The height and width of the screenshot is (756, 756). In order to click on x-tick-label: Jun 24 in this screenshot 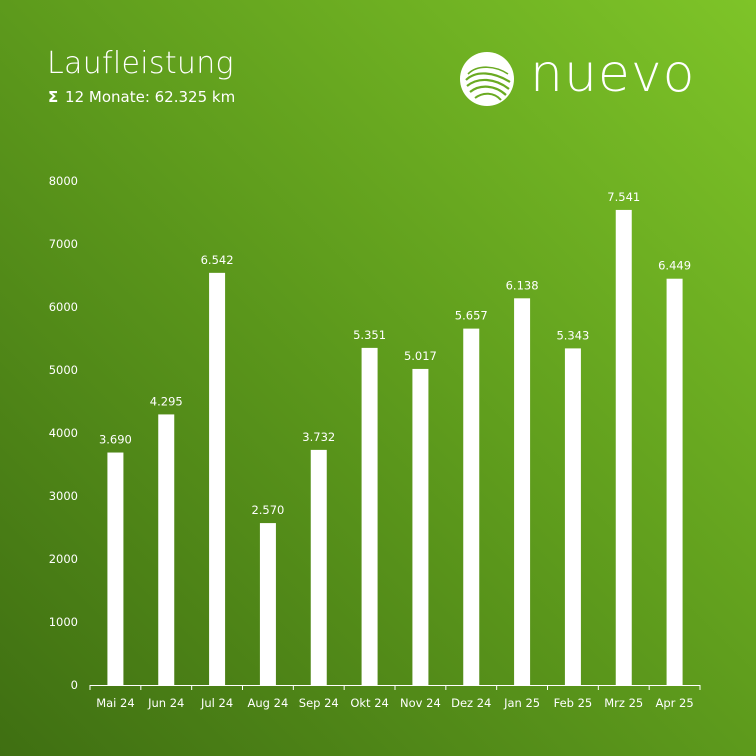, I will do `click(165, 703)`.